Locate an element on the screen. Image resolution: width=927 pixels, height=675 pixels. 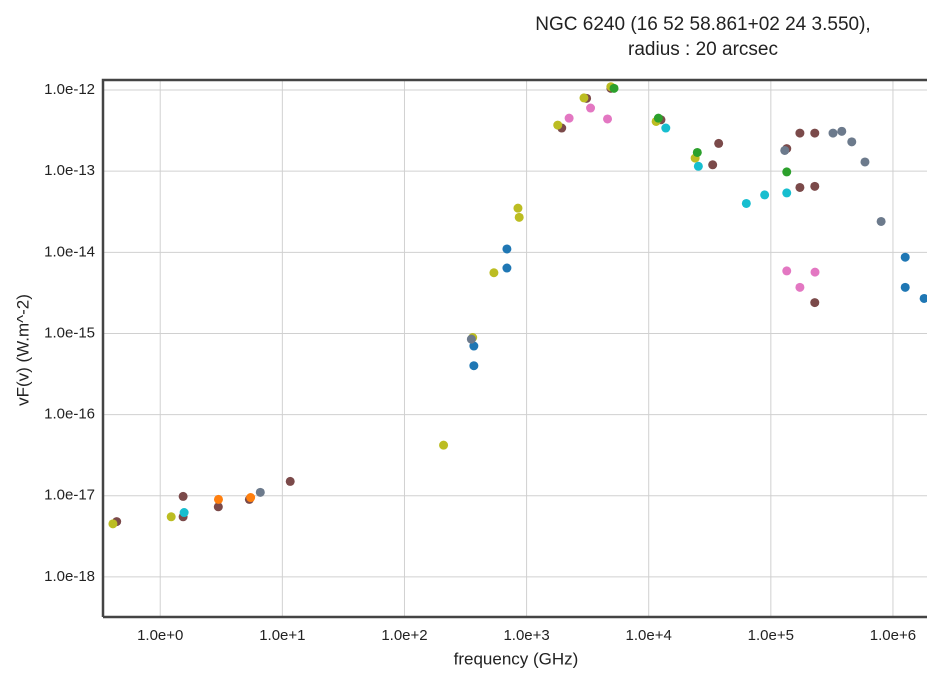
x-tick-label: 1.0e+6 is located at coordinates (893, 635).